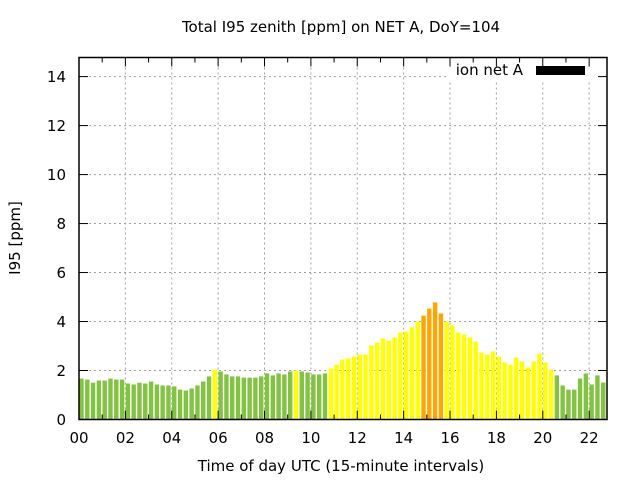  Describe the element at coordinates (589, 438) in the screenshot. I see `x-tick-label: 22` at that location.